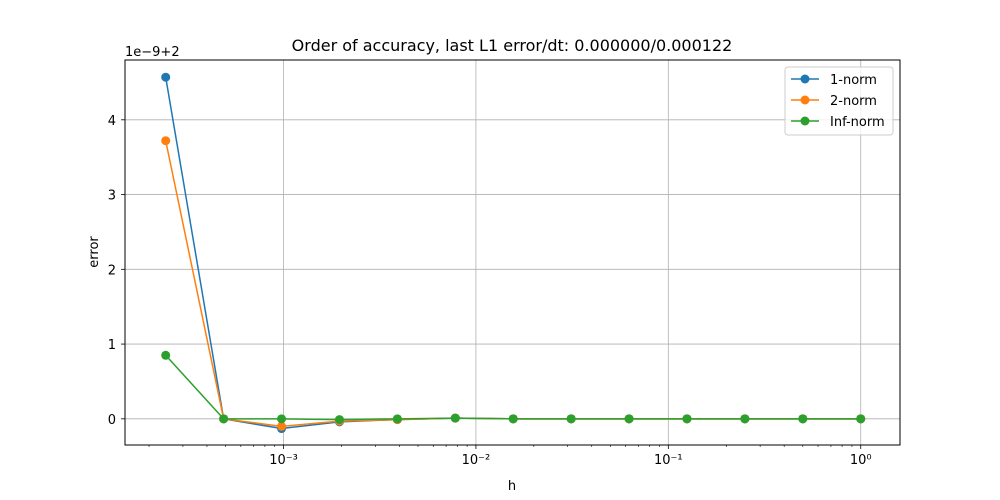 Image resolution: width=1000 pixels, height=500 pixels. What do you see at coordinates (476, 460) in the screenshot?
I see `x-tick-label: 10⁻²` at bounding box center [476, 460].